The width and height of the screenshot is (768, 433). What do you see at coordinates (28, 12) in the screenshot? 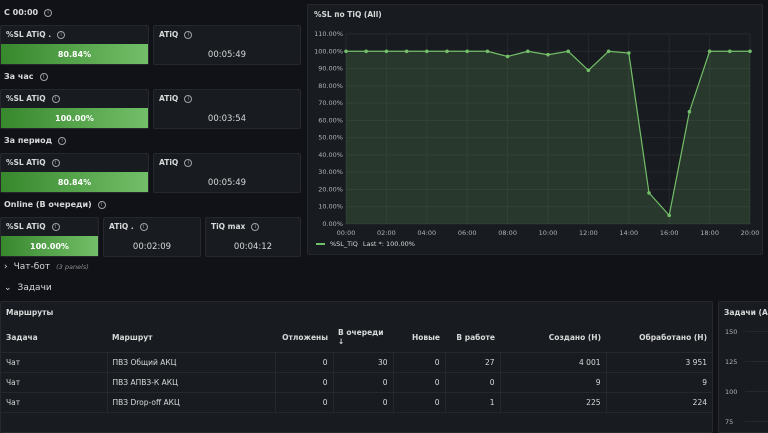
I see `row-title-c0000: С 00:00 i` at bounding box center [28, 12].